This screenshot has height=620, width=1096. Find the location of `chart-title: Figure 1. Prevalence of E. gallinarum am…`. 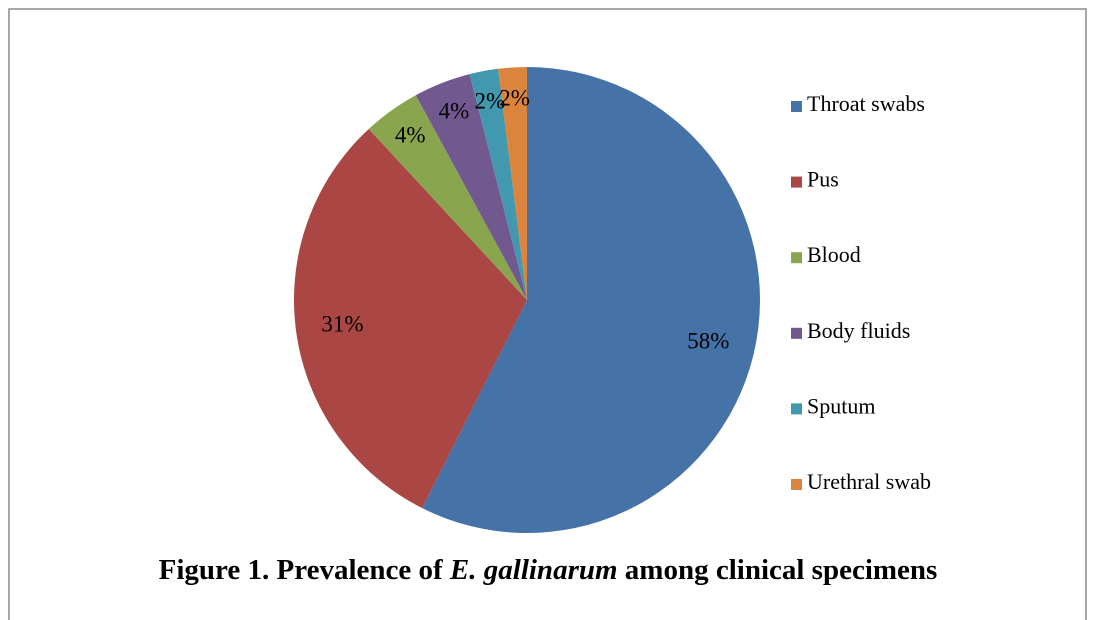

chart-title: Figure 1. Prevalence of E. gallinarum am… is located at coordinates (548, 570).